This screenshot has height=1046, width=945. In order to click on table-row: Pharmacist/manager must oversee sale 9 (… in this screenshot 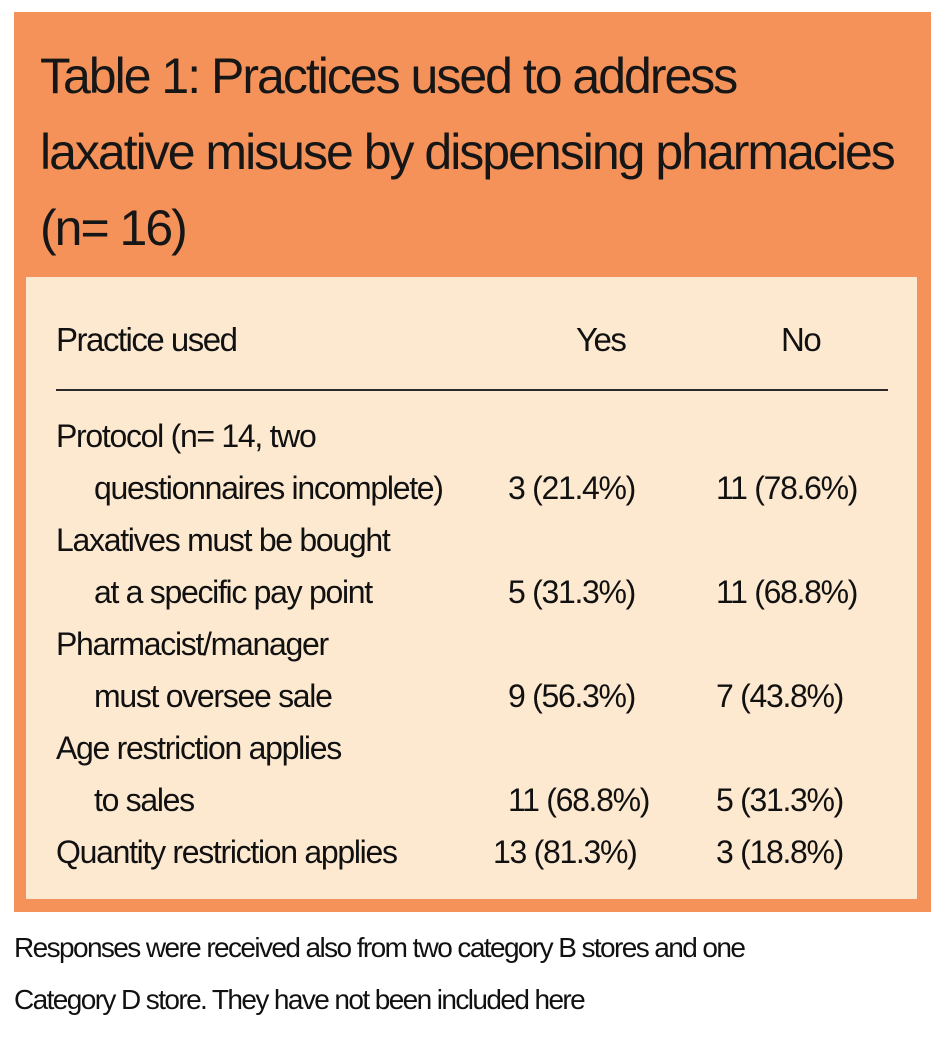, I will do `click(476, 670)`.